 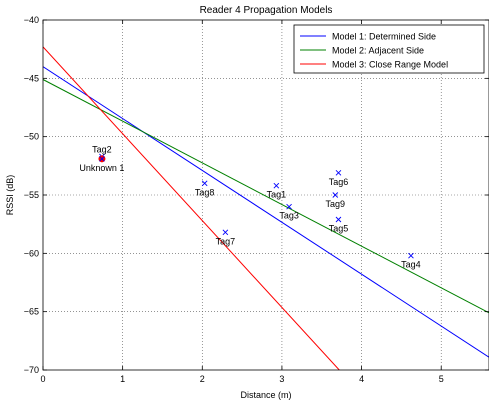 I want to click on tag-label: Tag8, so click(x=205, y=192).